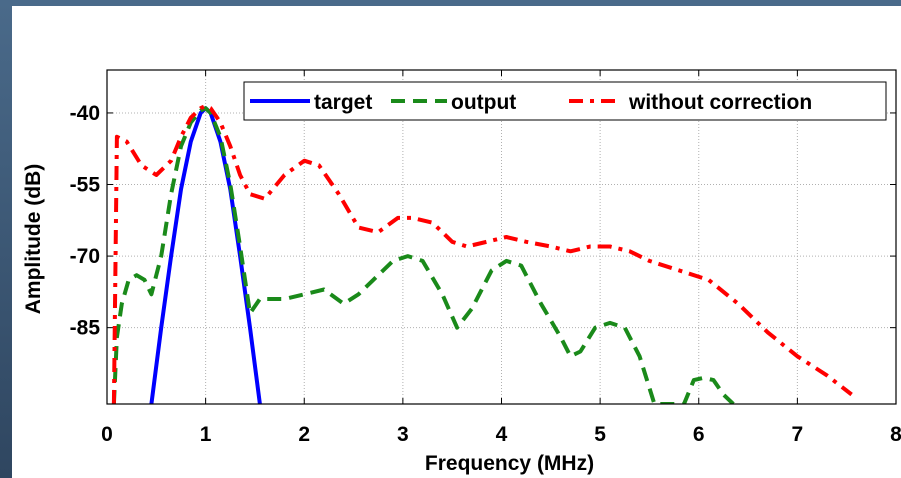  Describe the element at coordinates (85, 185) in the screenshot. I see `y-tick-label: -55` at that location.